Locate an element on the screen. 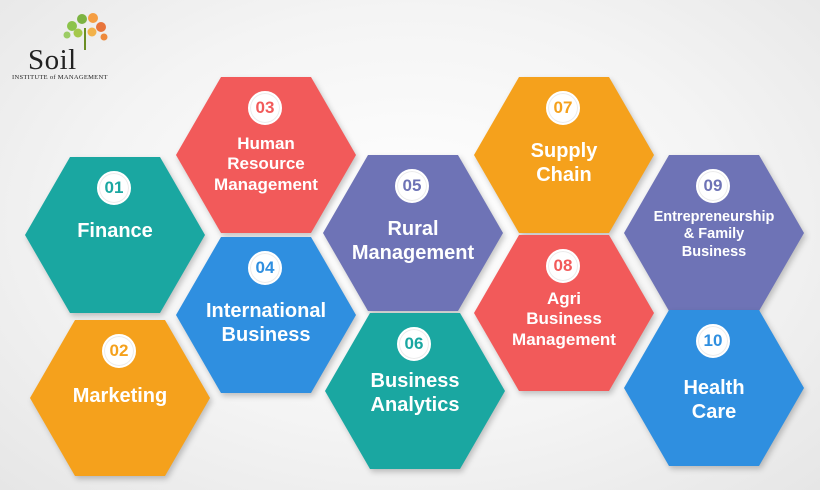 Image resolution: width=820 pixels, height=490 pixels. hex-human-resource-management: 03 Human Resource Management is located at coordinates (266, 155).